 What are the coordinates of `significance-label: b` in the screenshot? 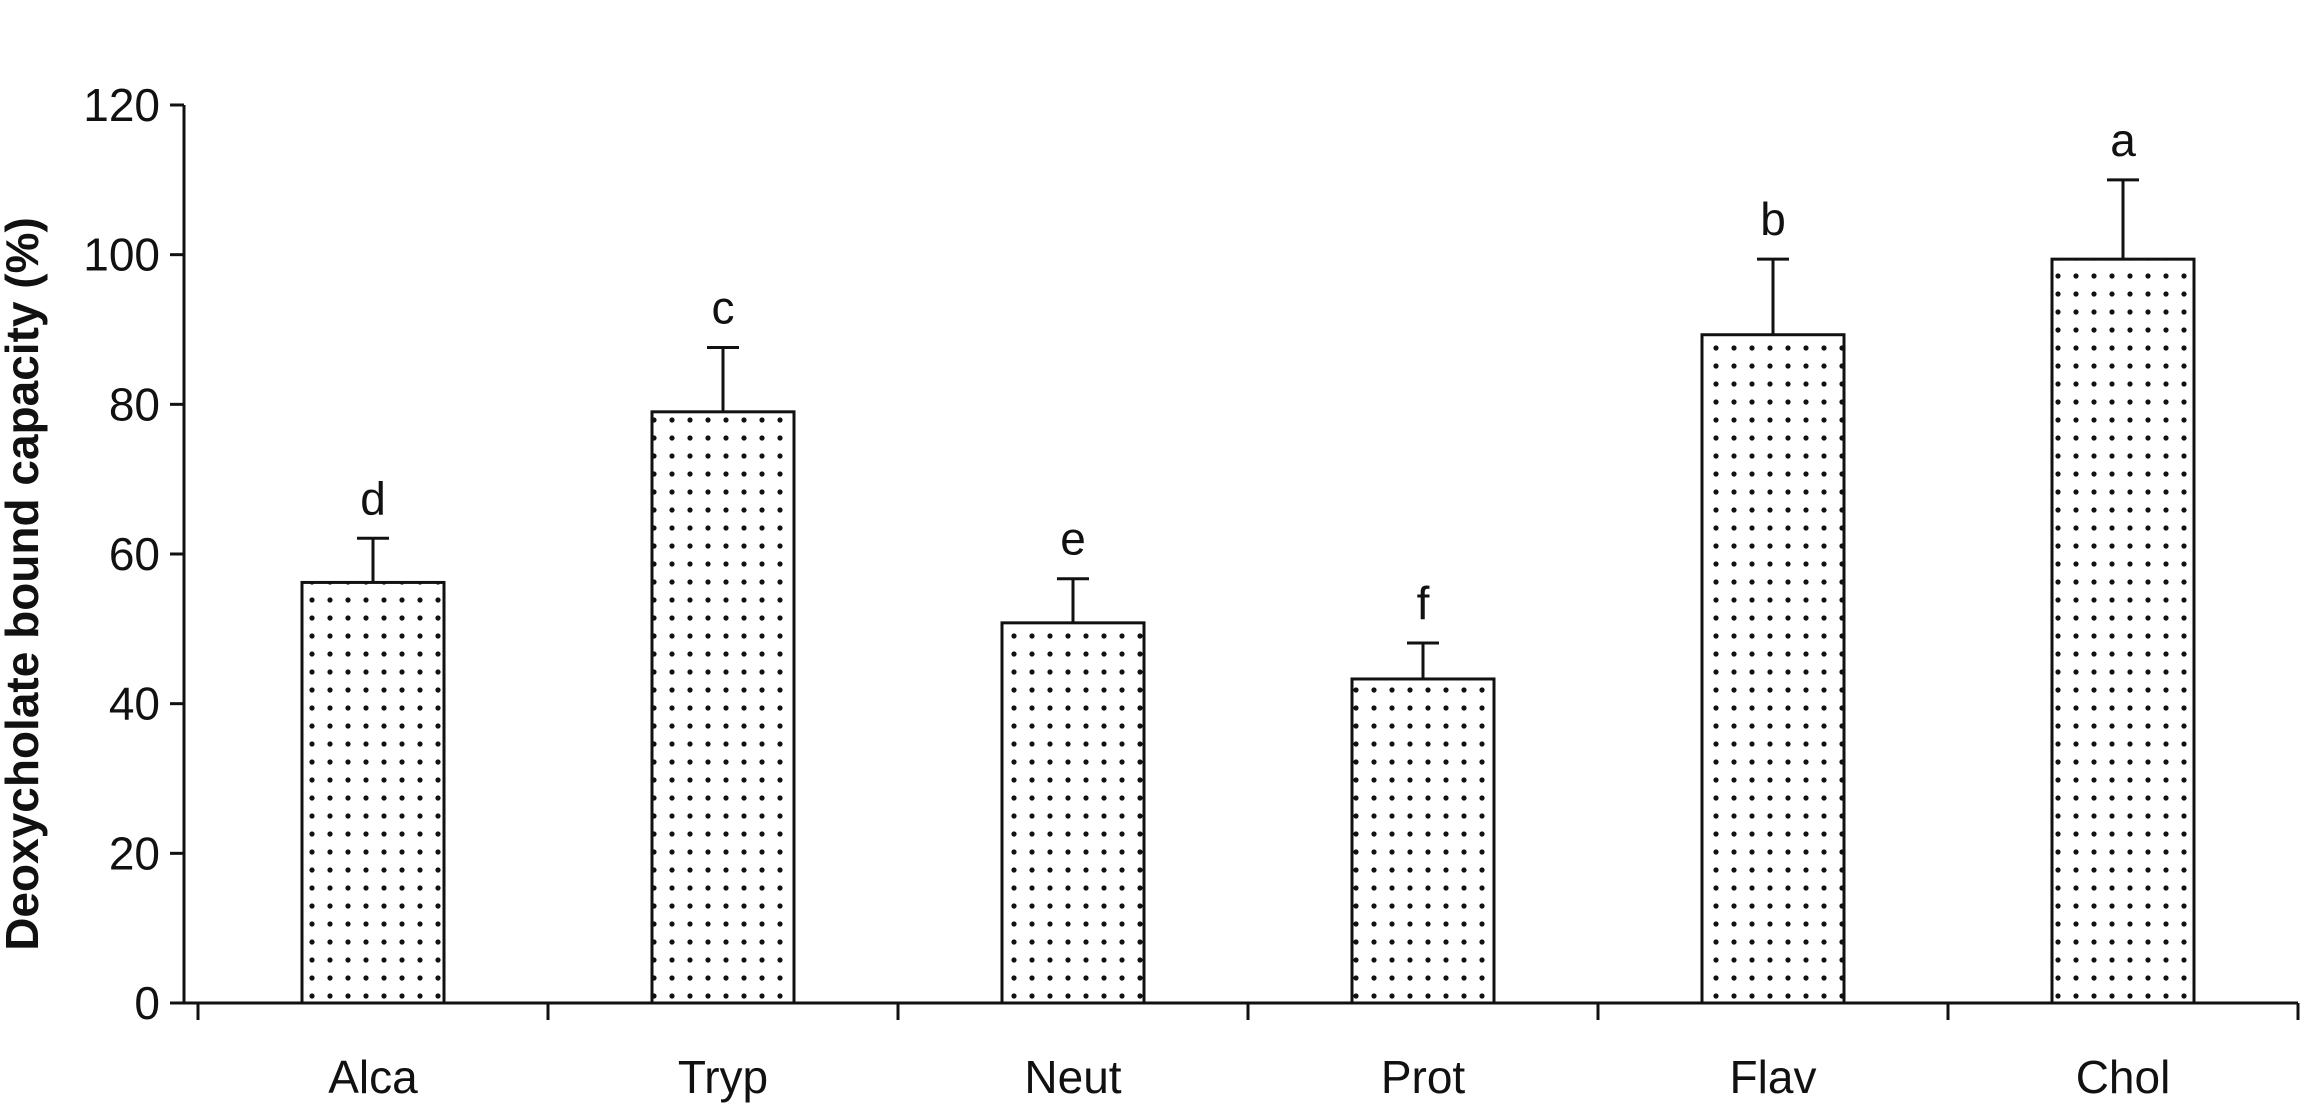 It's located at (1773, 219).